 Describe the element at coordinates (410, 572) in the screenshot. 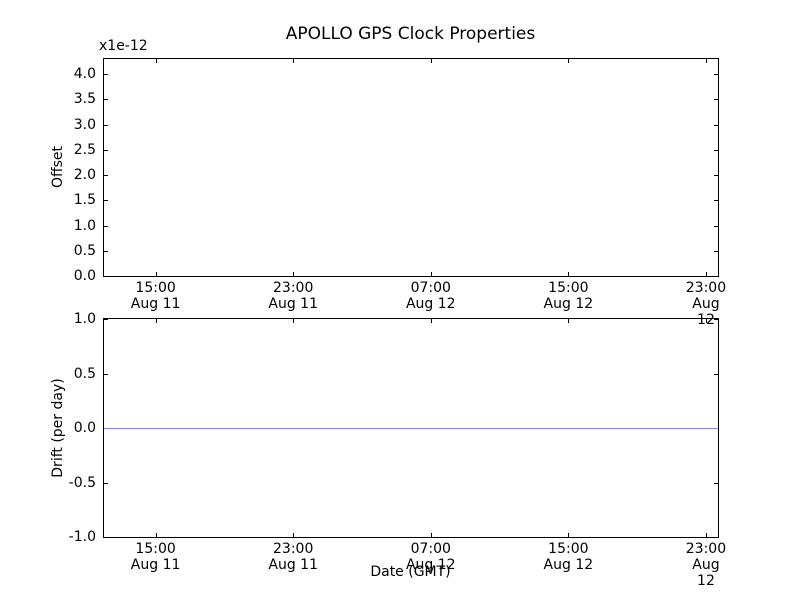

I see `x-axis-label: Date (GMT)` at that location.